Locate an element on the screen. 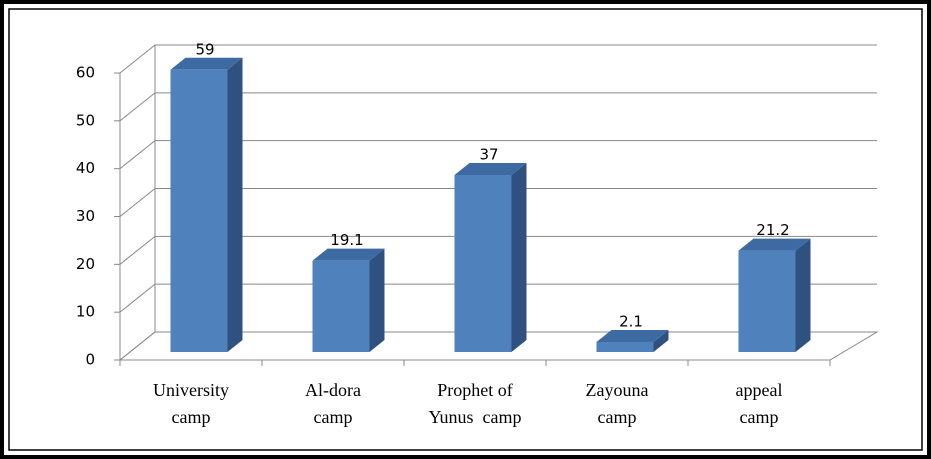  y-tick-label: 30 is located at coordinates (85, 216).